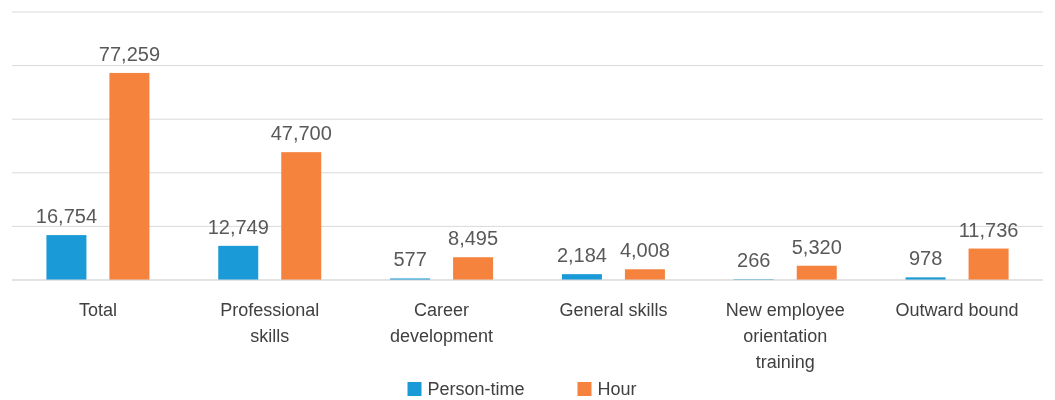  Describe the element at coordinates (129, 53) in the screenshot. I see `data-label: 77,259` at that location.